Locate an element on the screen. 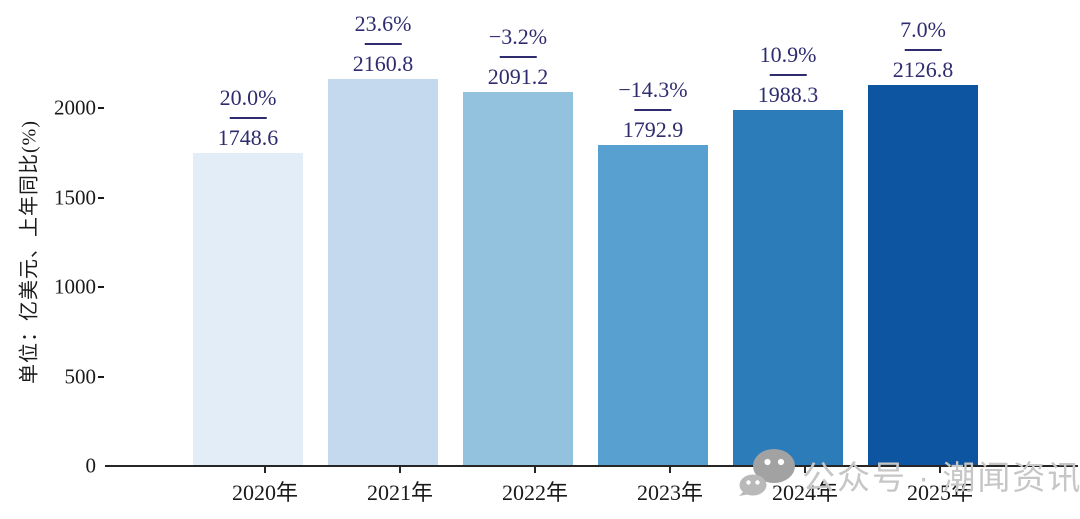  y-tick-label: 0 is located at coordinates (91, 465).